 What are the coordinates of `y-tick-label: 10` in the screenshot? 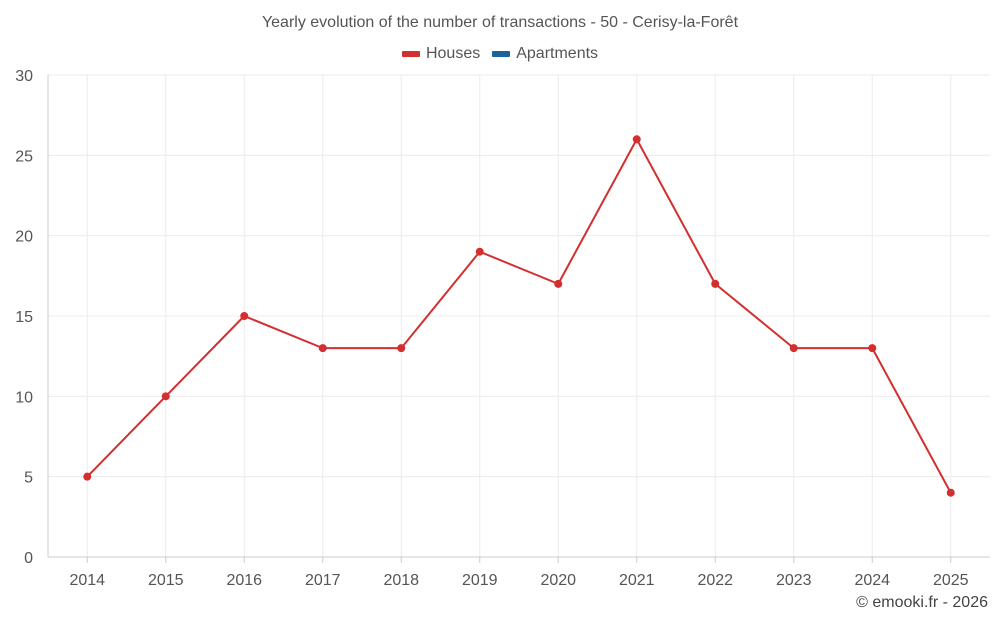 It's located at (24, 397).